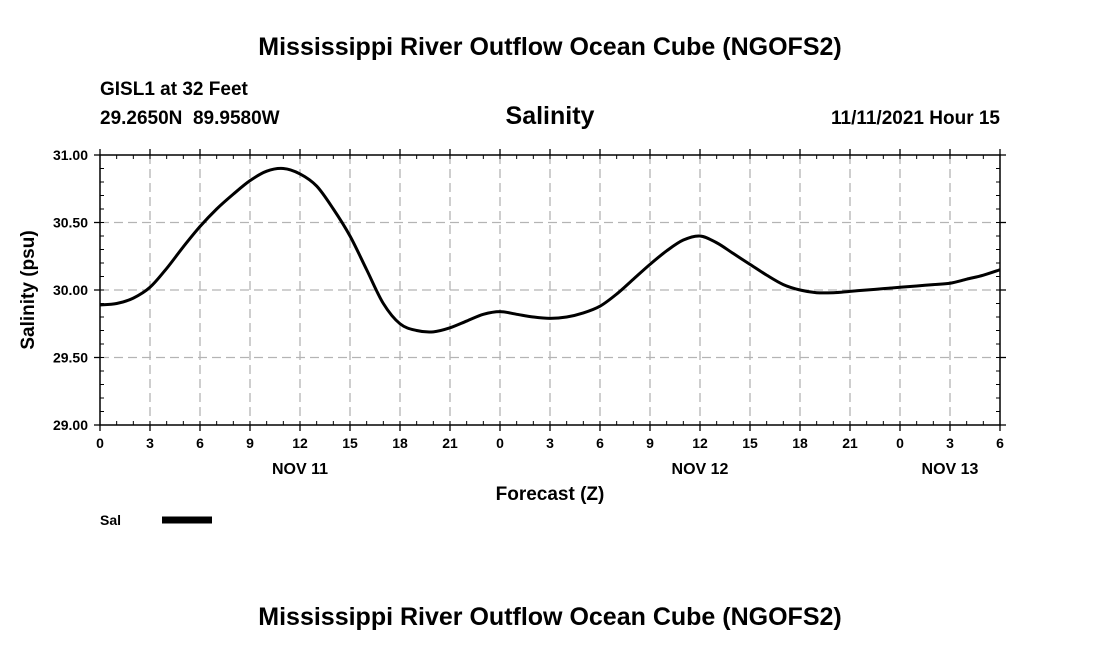 The height and width of the screenshot is (650, 1100). What do you see at coordinates (110, 520) in the screenshot?
I see `legend-label: Sal` at bounding box center [110, 520].